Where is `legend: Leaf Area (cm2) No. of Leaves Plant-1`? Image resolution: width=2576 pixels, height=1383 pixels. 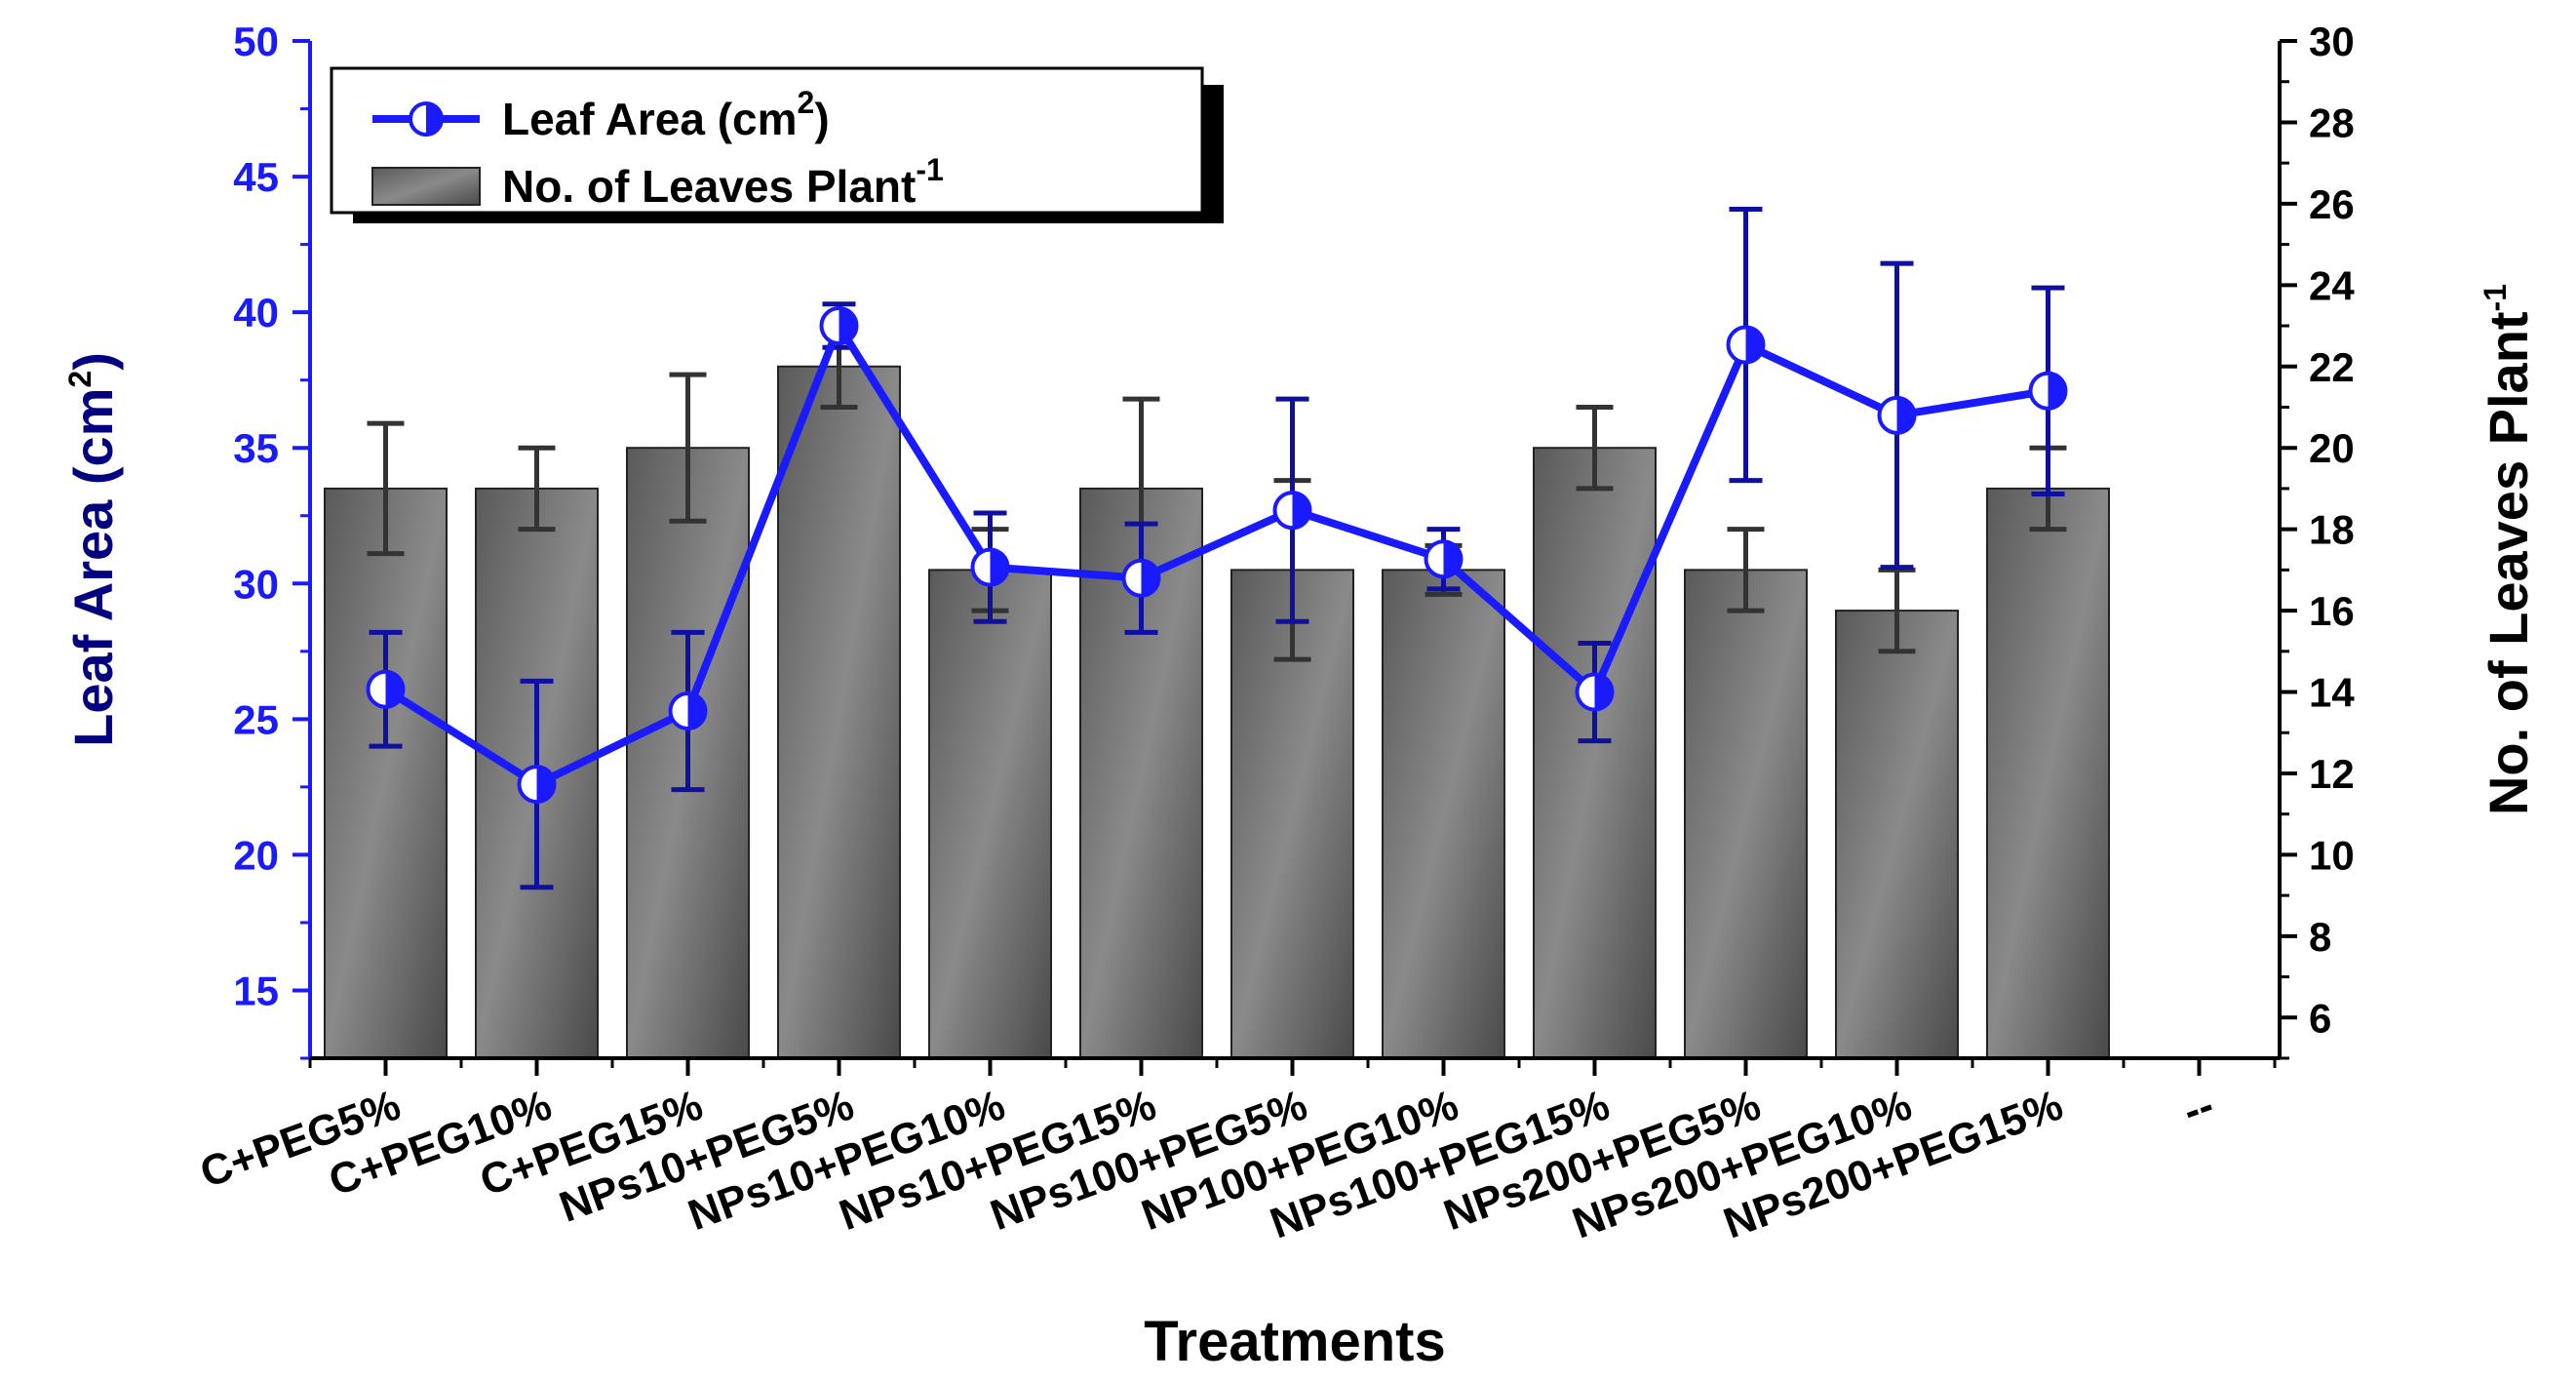 legend: Leaf Area (cm2) No. of Leaves Plant-1 is located at coordinates (777, 145).